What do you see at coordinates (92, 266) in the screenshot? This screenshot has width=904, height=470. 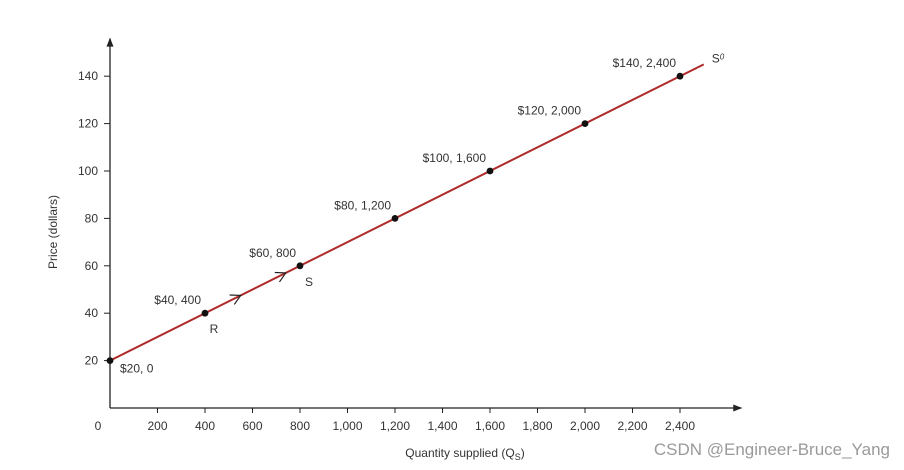 I see `y-tick-label: 60` at bounding box center [92, 266].